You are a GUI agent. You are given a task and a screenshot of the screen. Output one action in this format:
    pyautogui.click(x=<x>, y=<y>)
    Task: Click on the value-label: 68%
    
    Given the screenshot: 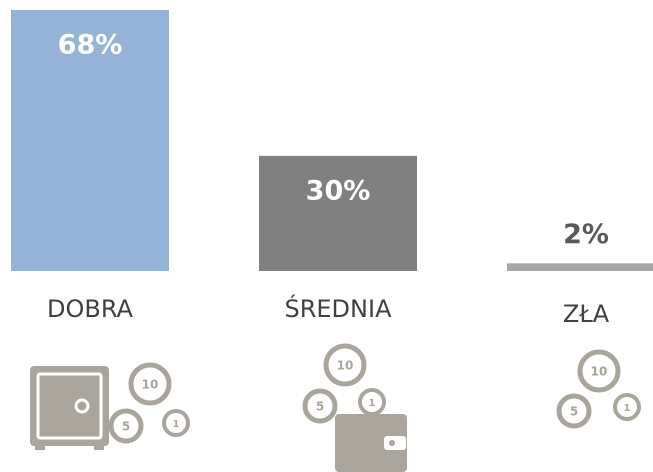 What is the action you would take?
    pyautogui.click(x=90, y=45)
    